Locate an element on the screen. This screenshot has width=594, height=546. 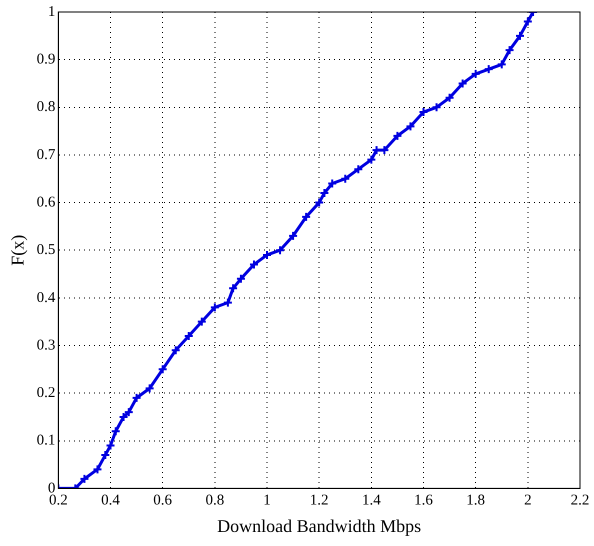
x-tick-label: 1.2 is located at coordinates (319, 500).